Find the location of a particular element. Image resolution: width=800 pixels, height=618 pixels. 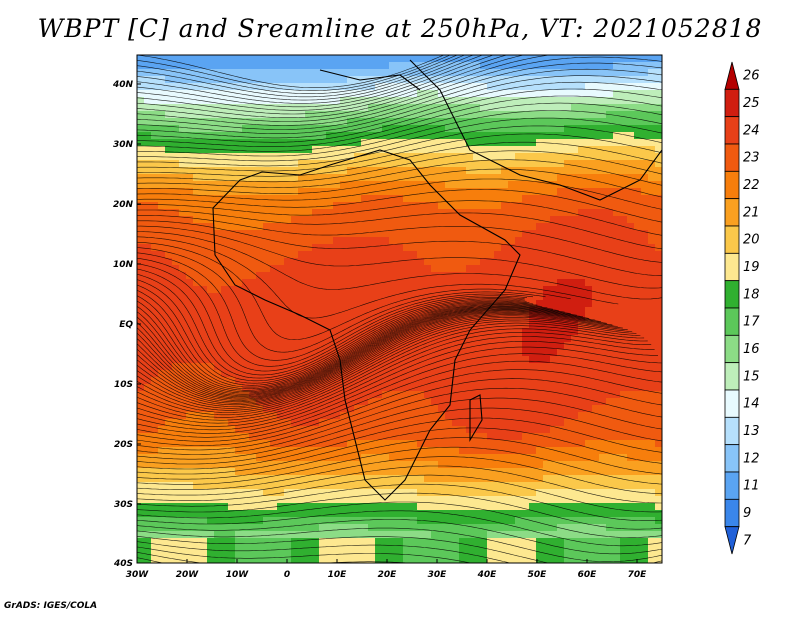

colorbar-label: 16 is located at coordinates (751, 349).